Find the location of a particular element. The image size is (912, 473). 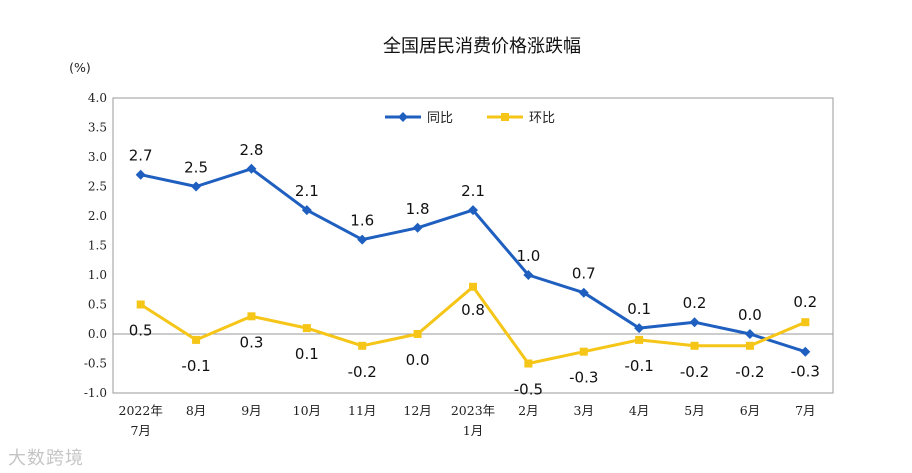

watermark: 大数跨境 is located at coordinates (46, 458).